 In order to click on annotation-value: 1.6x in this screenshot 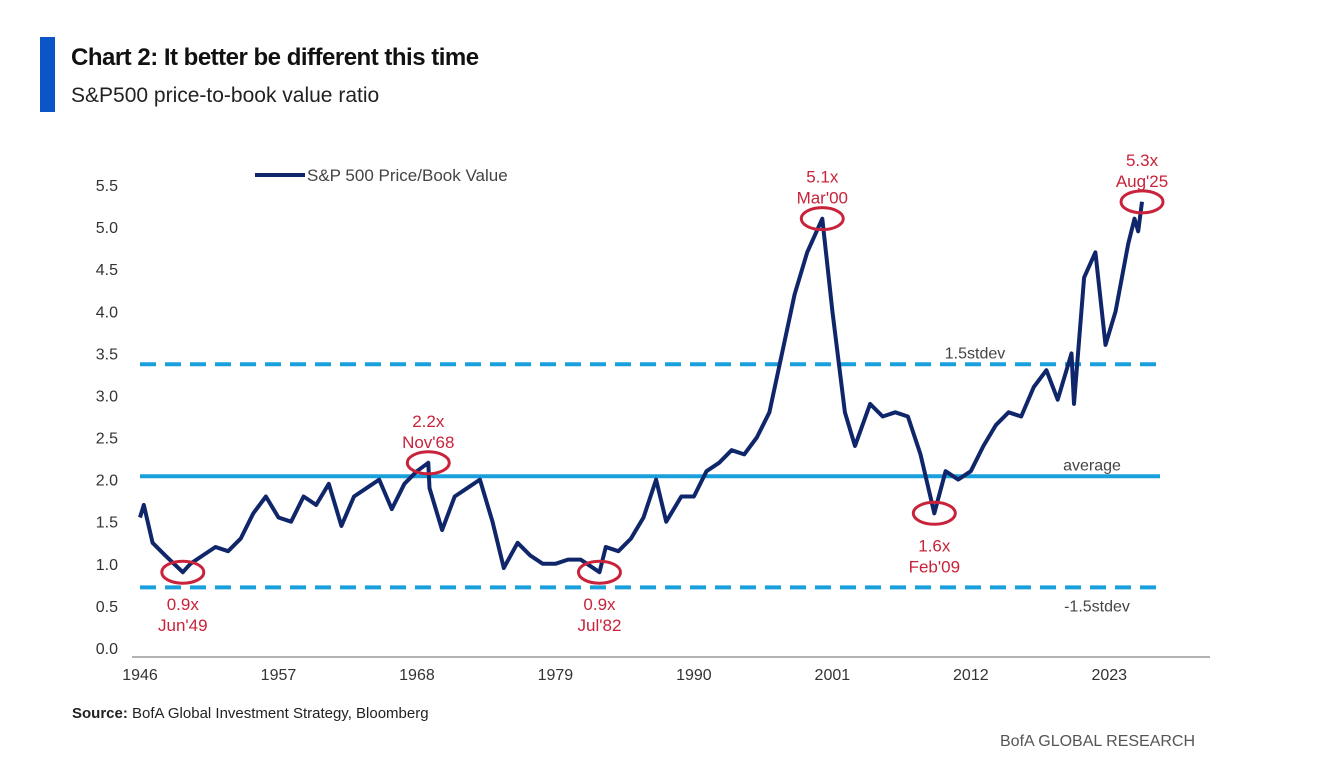, I will do `click(934, 545)`.